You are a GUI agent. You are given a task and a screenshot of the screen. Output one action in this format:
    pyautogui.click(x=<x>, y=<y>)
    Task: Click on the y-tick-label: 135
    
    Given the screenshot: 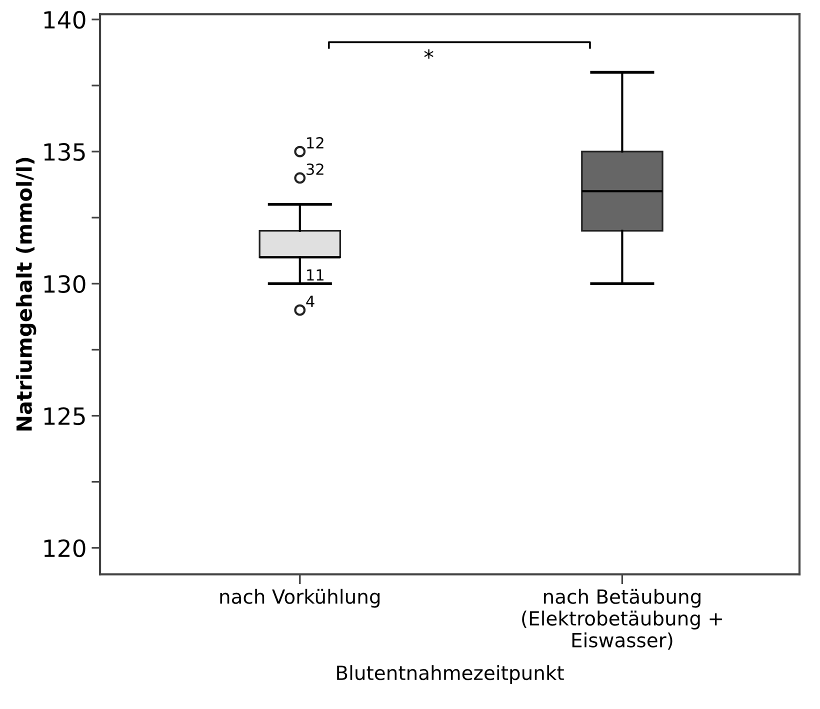 What is the action you would take?
    pyautogui.click(x=64, y=152)
    